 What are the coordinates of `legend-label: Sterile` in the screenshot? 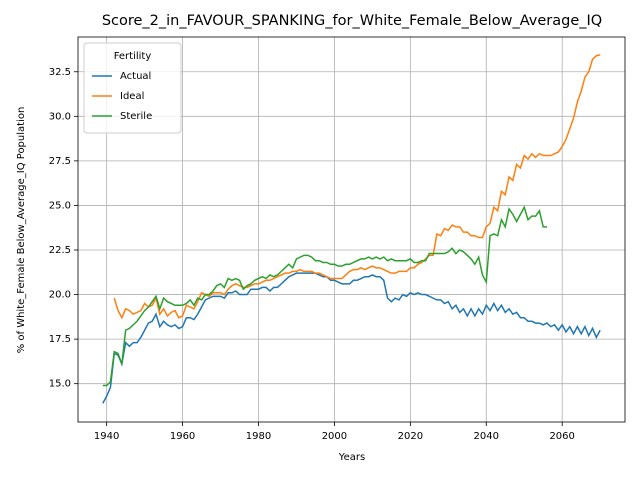 It's located at (136, 116).